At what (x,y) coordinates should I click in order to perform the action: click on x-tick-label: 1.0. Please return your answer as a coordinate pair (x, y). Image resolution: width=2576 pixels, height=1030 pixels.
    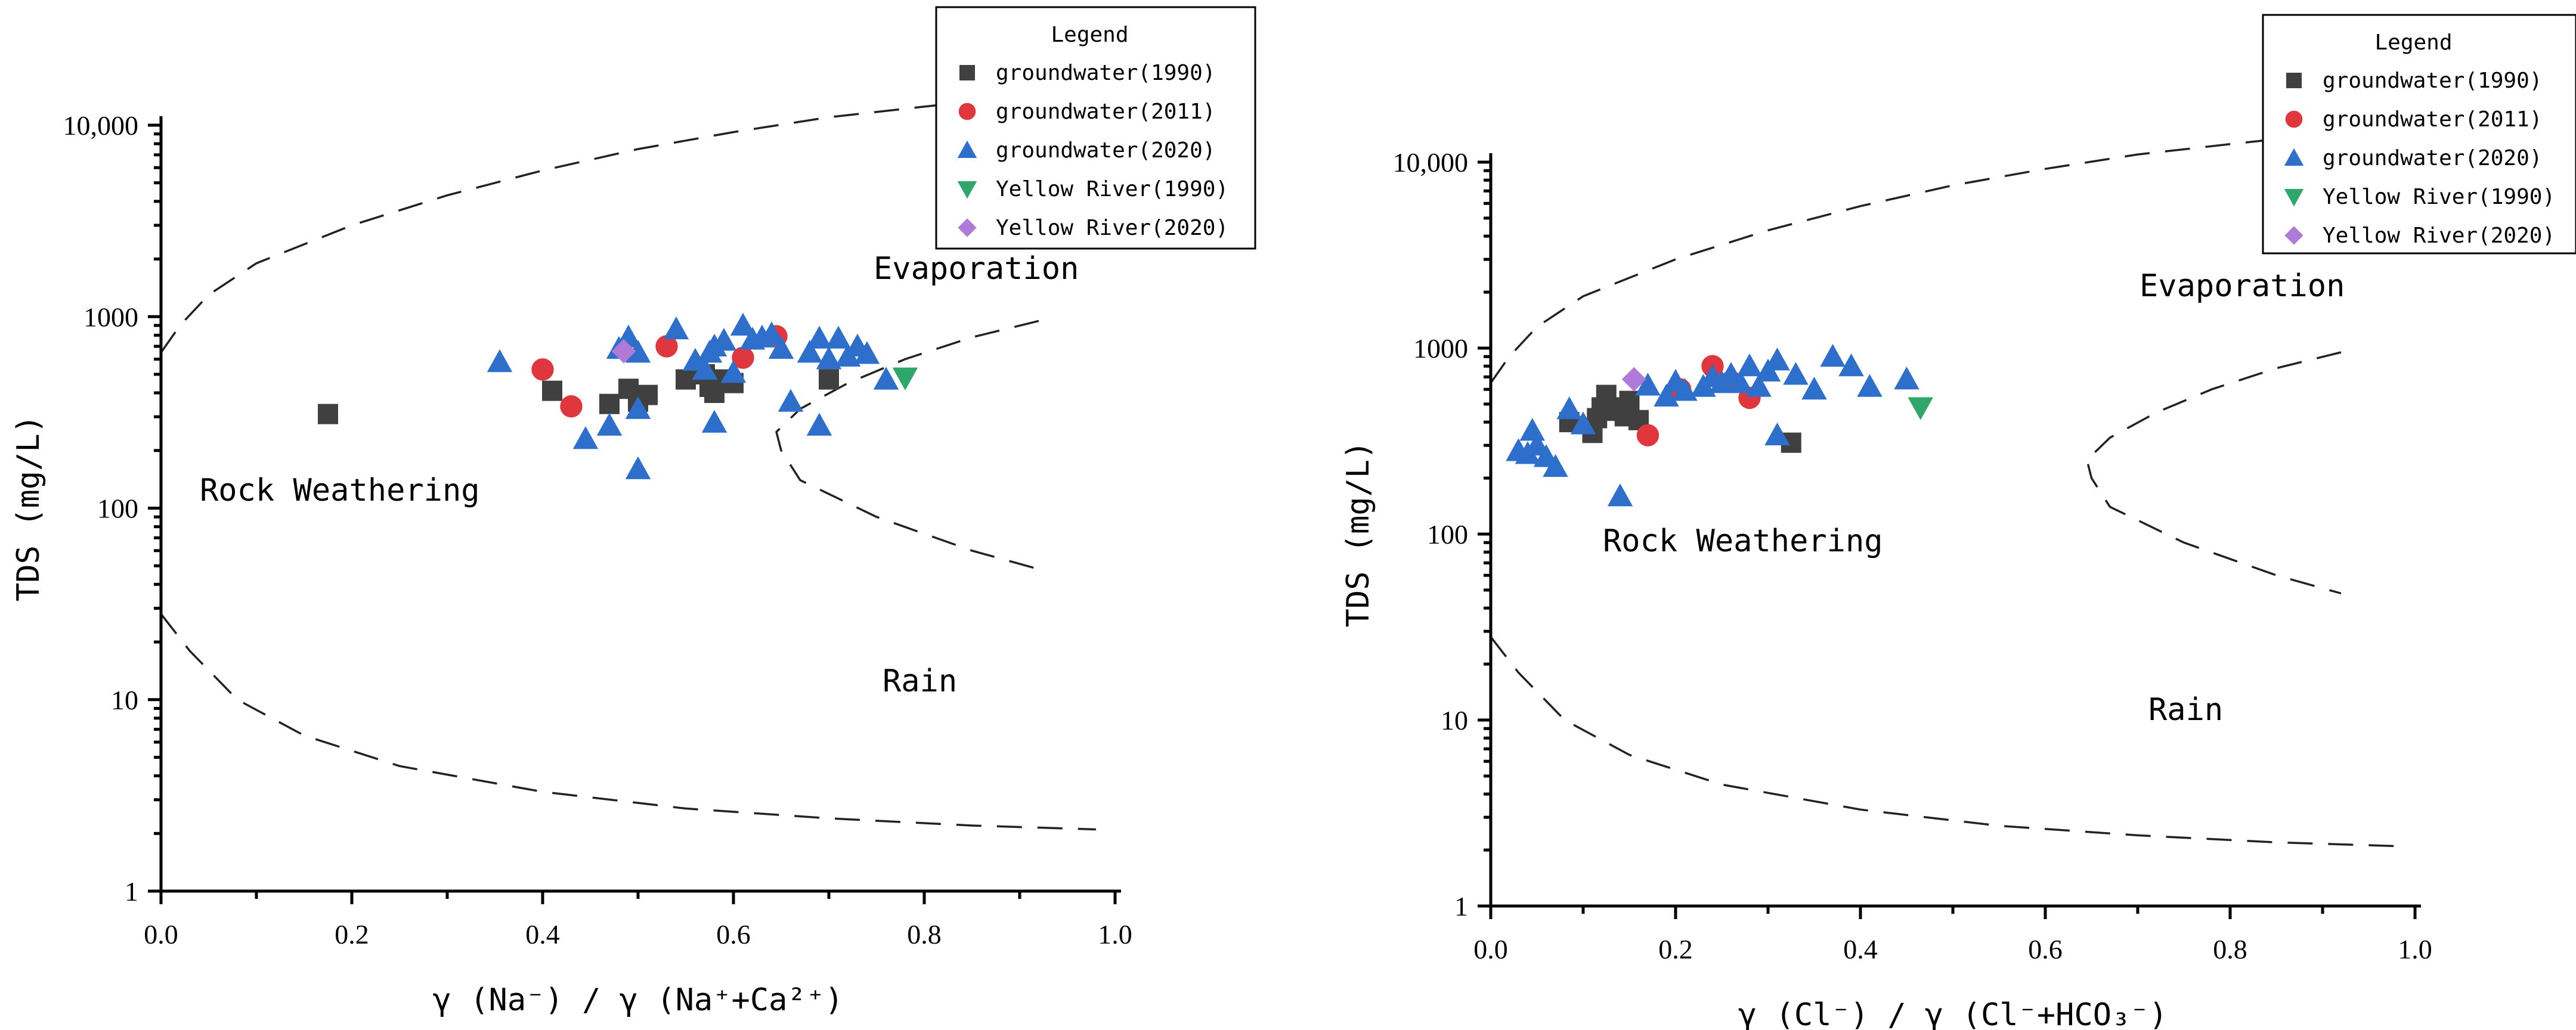
    Looking at the image, I should click on (1115, 934).